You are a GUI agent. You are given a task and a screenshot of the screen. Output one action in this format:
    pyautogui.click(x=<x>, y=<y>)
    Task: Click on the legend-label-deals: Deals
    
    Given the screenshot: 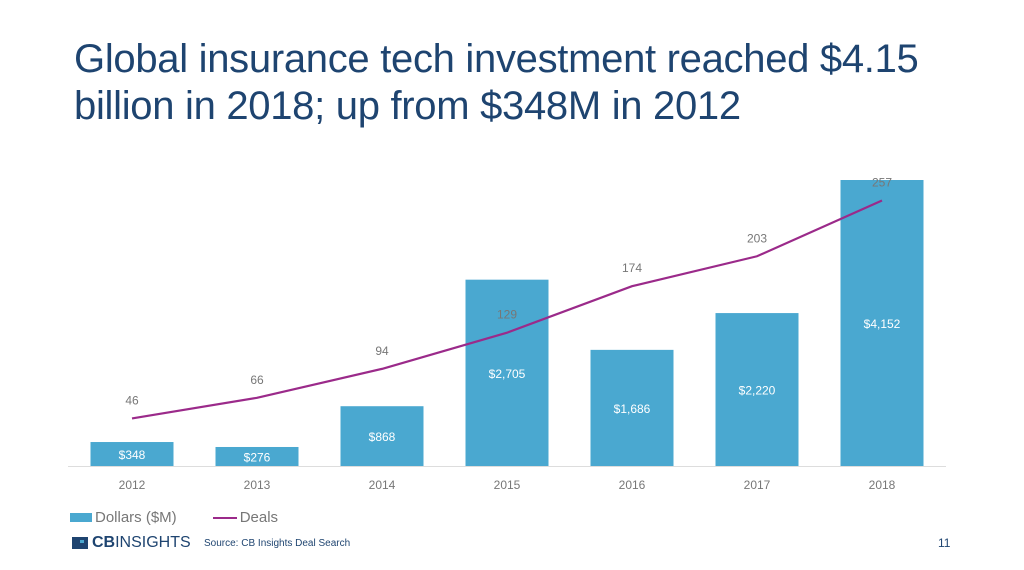 What is the action you would take?
    pyautogui.click(x=259, y=517)
    